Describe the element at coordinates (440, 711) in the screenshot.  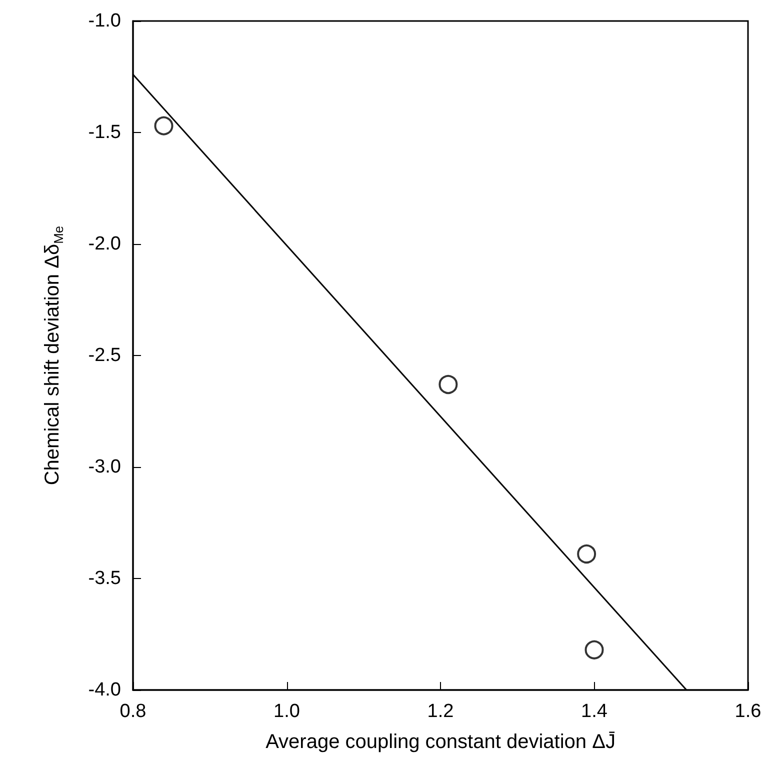
I see `x-tick-label: 1.2` at that location.